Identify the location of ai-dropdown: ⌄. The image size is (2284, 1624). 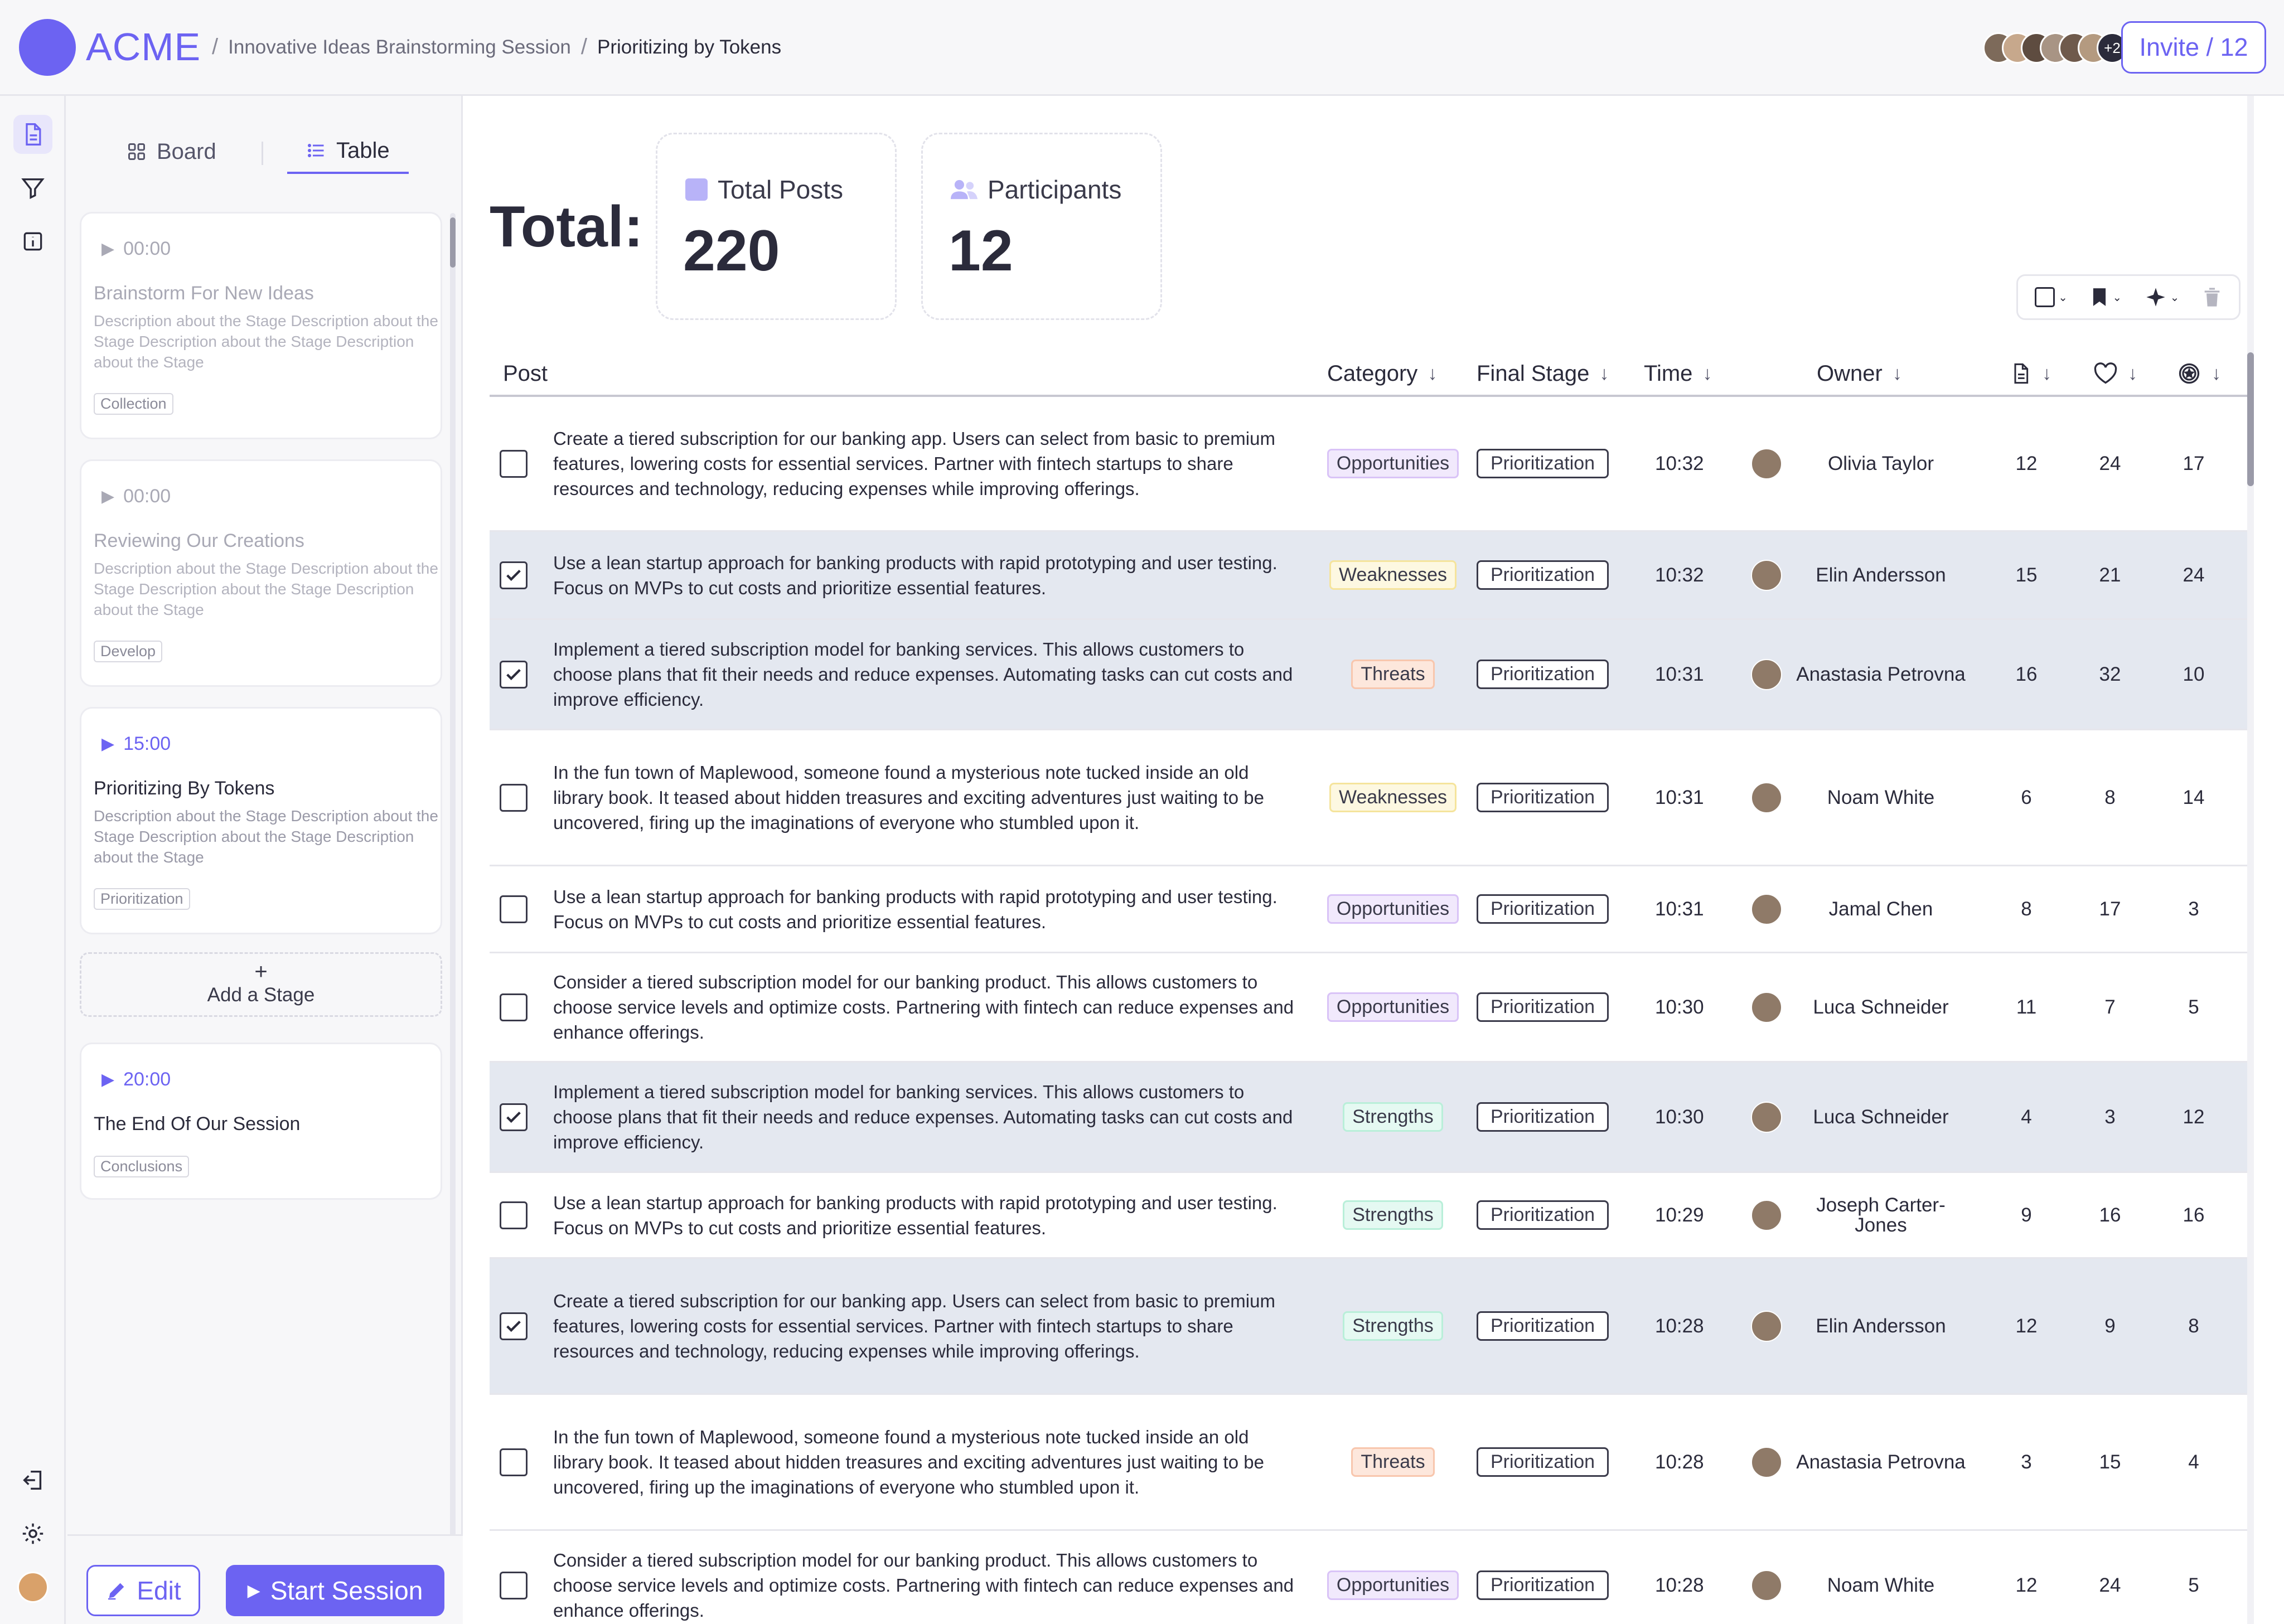
(2162, 297).